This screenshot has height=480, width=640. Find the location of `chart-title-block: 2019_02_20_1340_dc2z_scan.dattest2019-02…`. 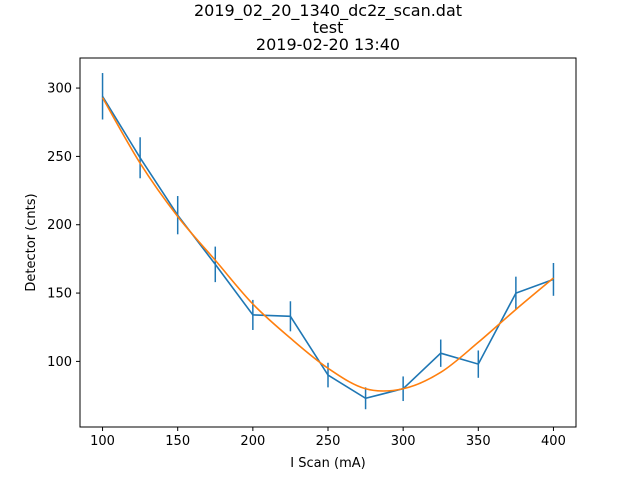

chart-title-block: 2019_02_20_1340_dc2z_scan.dattest2019-02… is located at coordinates (328, 27).